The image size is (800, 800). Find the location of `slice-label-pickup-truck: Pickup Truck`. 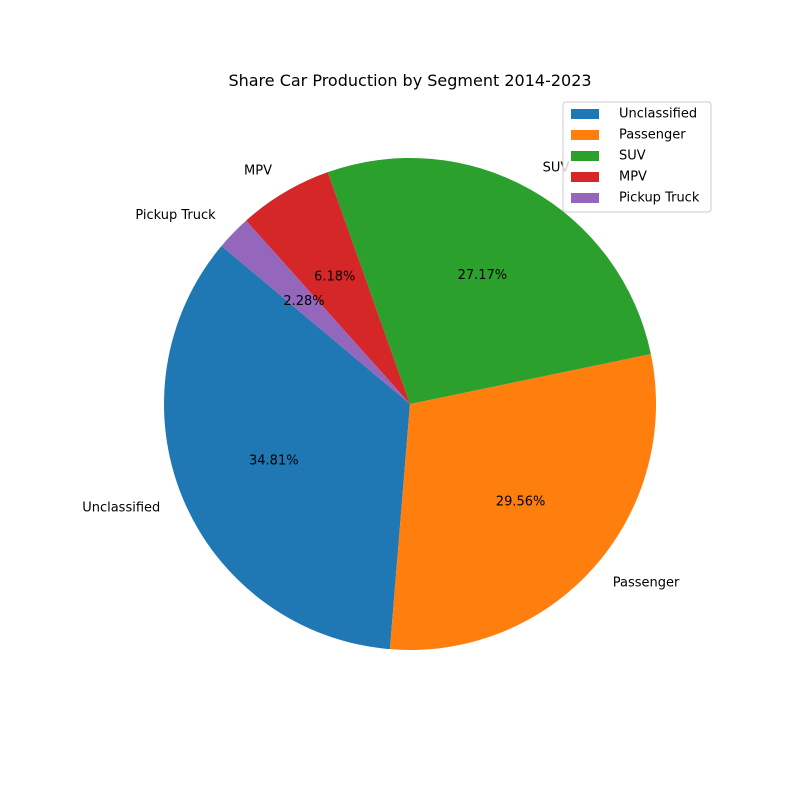

slice-label-pickup-truck: Pickup Truck is located at coordinates (175, 215).